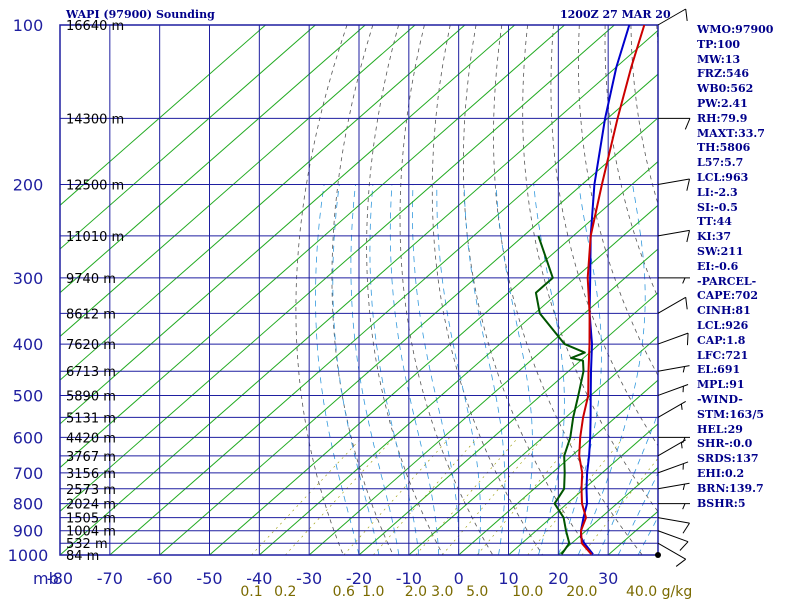 The height and width of the screenshot is (600, 800). Describe the element at coordinates (82, 556) in the screenshot. I see `height-label: 84 m` at that location.